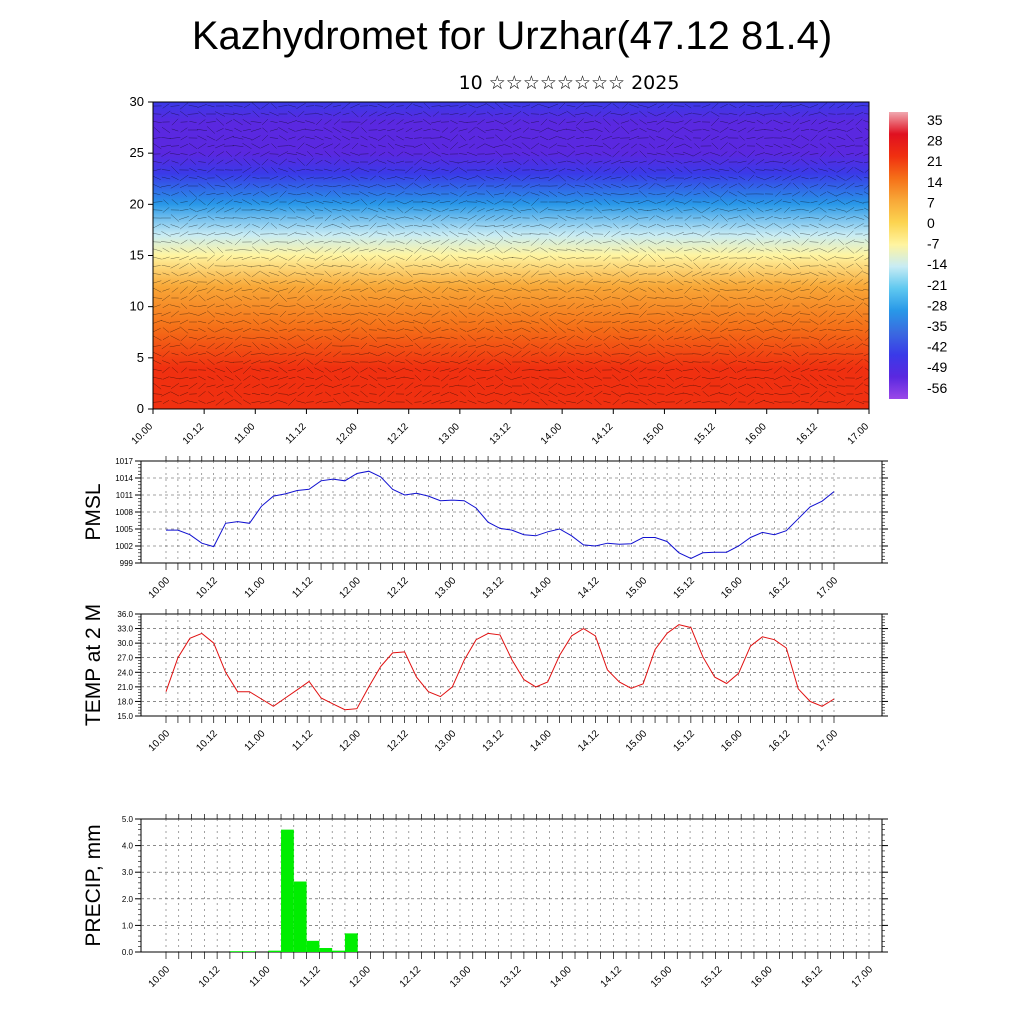 This screenshot has height=1024, width=1024. I want to click on heatmap-xtick-label: 11.00, so click(244, 433).